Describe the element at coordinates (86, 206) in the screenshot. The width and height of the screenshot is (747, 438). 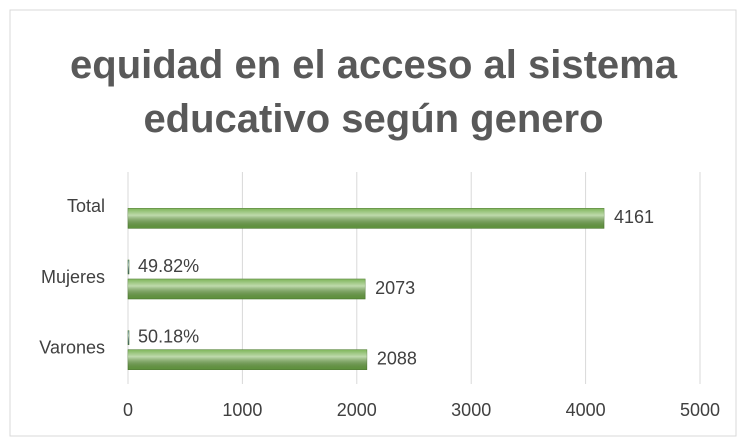
I see `y-tick-label: Total` at that location.